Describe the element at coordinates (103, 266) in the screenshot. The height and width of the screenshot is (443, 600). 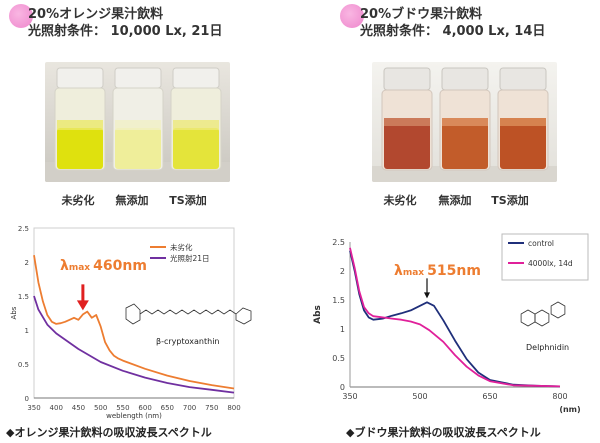
I see `lambda-max-label: λmax 460nm` at that location.